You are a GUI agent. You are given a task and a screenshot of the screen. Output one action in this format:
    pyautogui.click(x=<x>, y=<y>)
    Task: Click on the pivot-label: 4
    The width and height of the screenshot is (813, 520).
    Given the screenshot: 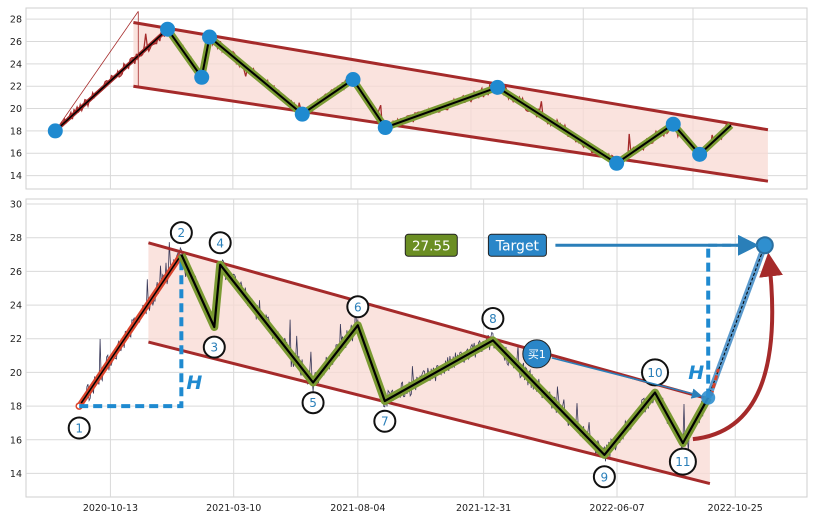 What is the action you would take?
    pyautogui.click(x=220, y=243)
    